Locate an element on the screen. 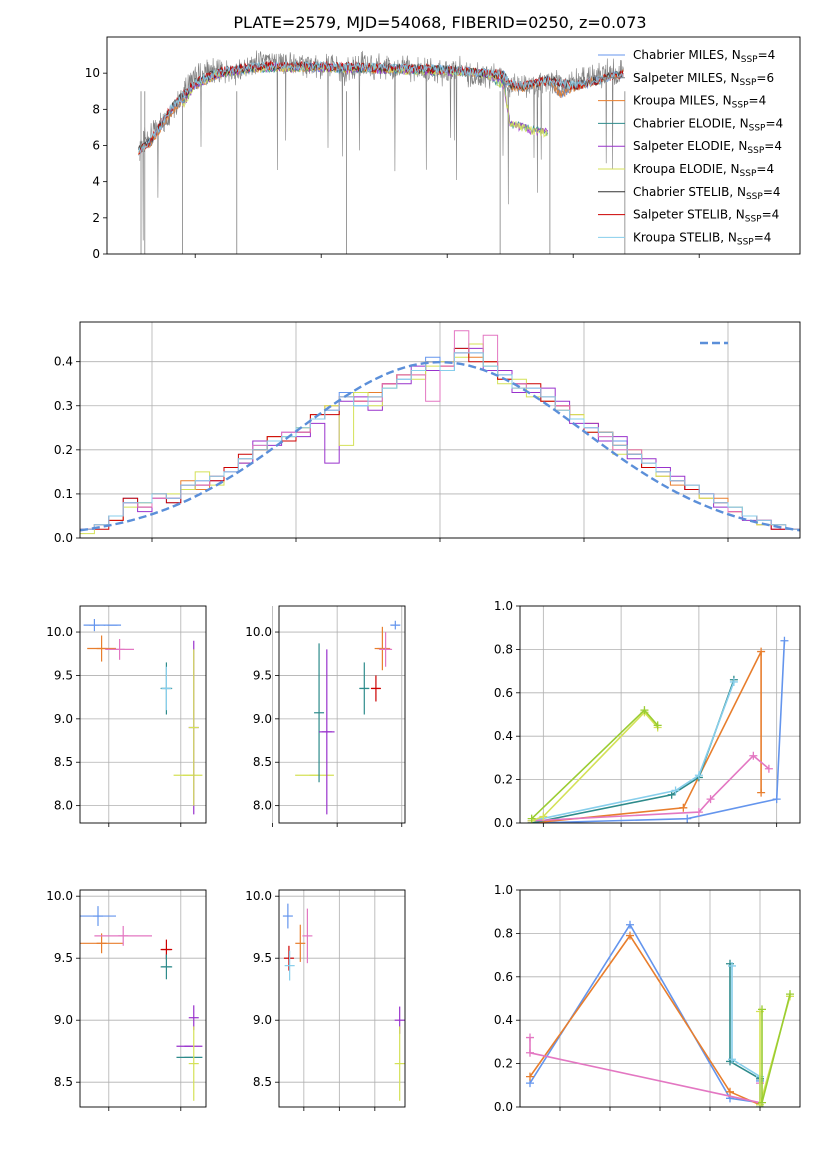 The image size is (819, 1170). y-tick-label: 8.0 is located at coordinates (63, 806).